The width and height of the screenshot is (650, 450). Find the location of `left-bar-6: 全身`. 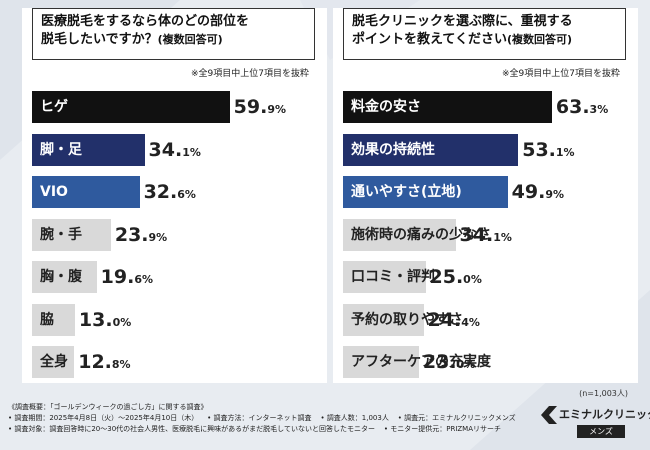

left-bar-6: 全身 is located at coordinates (53, 362).